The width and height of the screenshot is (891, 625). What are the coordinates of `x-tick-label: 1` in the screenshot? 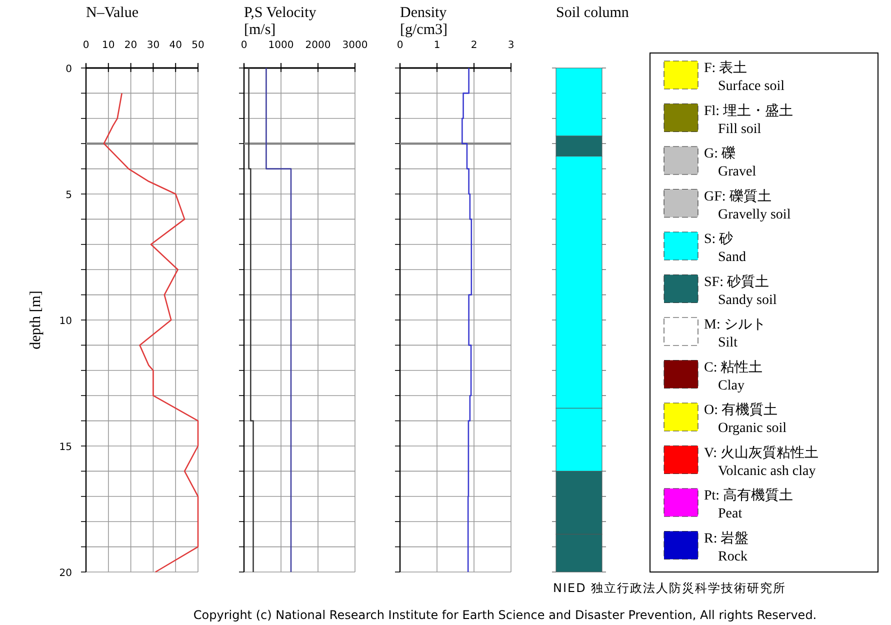 It's located at (437, 45).